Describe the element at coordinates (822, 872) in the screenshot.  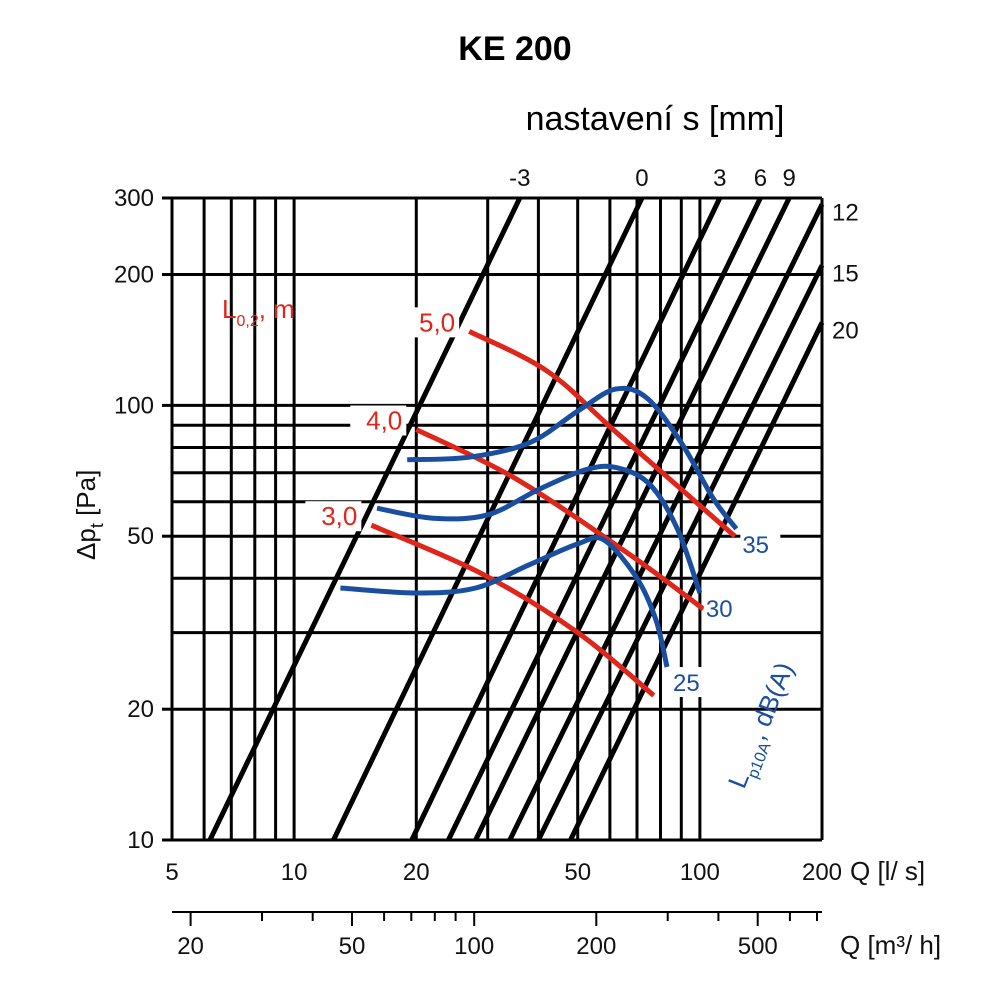
I see `x-tick-label: 200` at that location.